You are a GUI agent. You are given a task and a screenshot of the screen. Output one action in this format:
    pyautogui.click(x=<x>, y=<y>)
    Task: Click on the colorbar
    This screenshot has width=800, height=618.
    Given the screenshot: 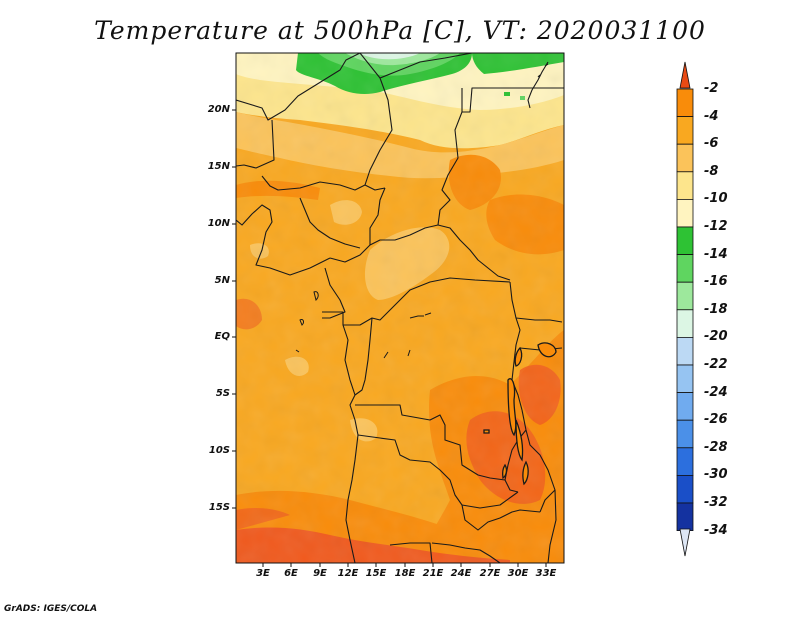 What is the action you would take?
    pyautogui.click(x=685, y=309)
    